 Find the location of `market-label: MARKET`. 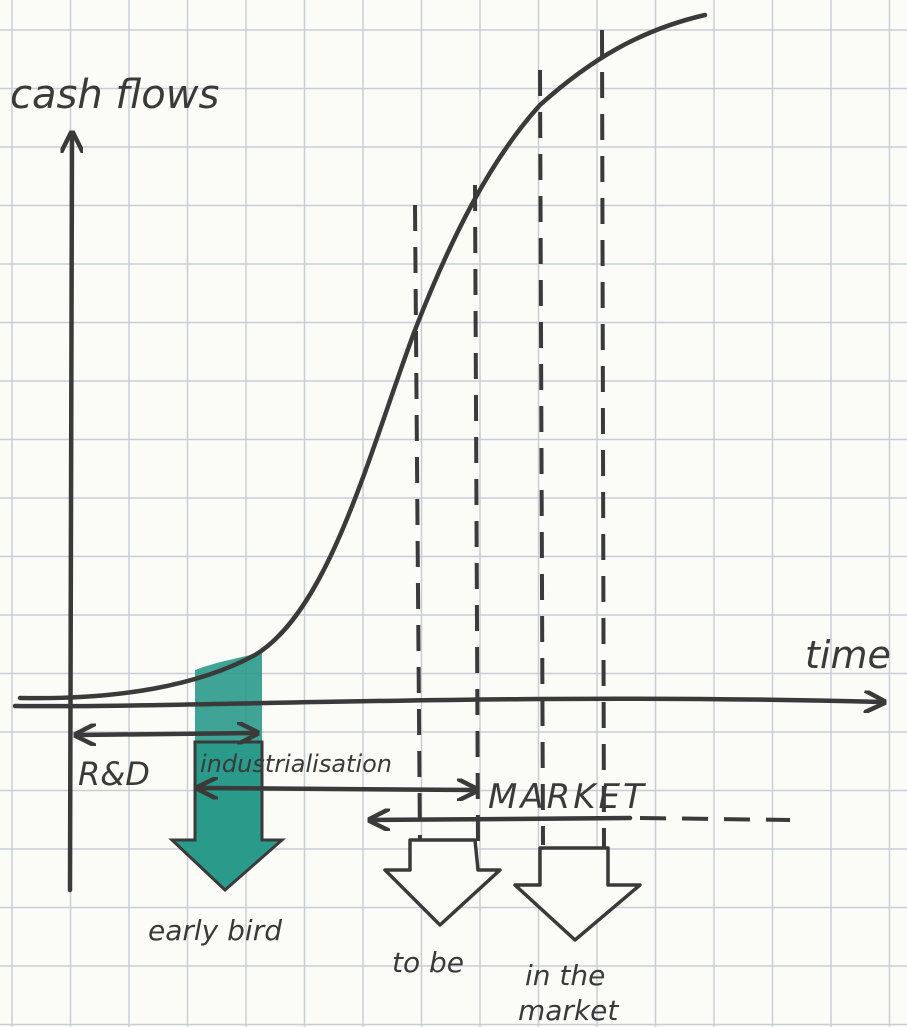

market-label: MARKET is located at coordinates (567, 797).